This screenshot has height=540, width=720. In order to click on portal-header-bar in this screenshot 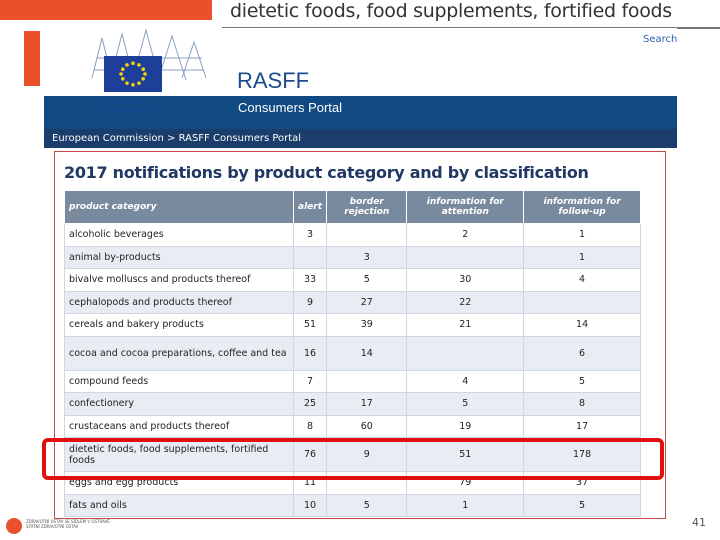, I will do `click(360, 112)`.